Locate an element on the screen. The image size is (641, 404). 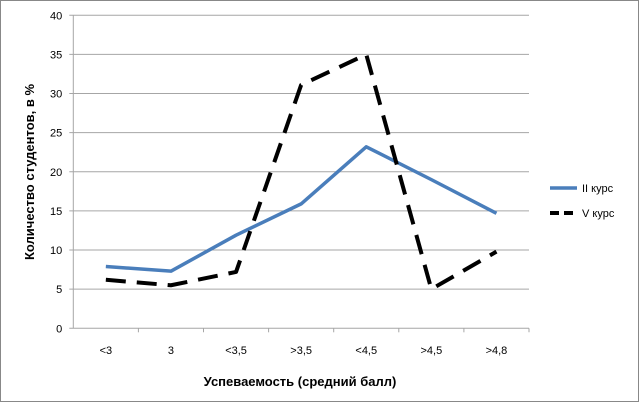
y-tick-label: 35 is located at coordinates (56, 55).